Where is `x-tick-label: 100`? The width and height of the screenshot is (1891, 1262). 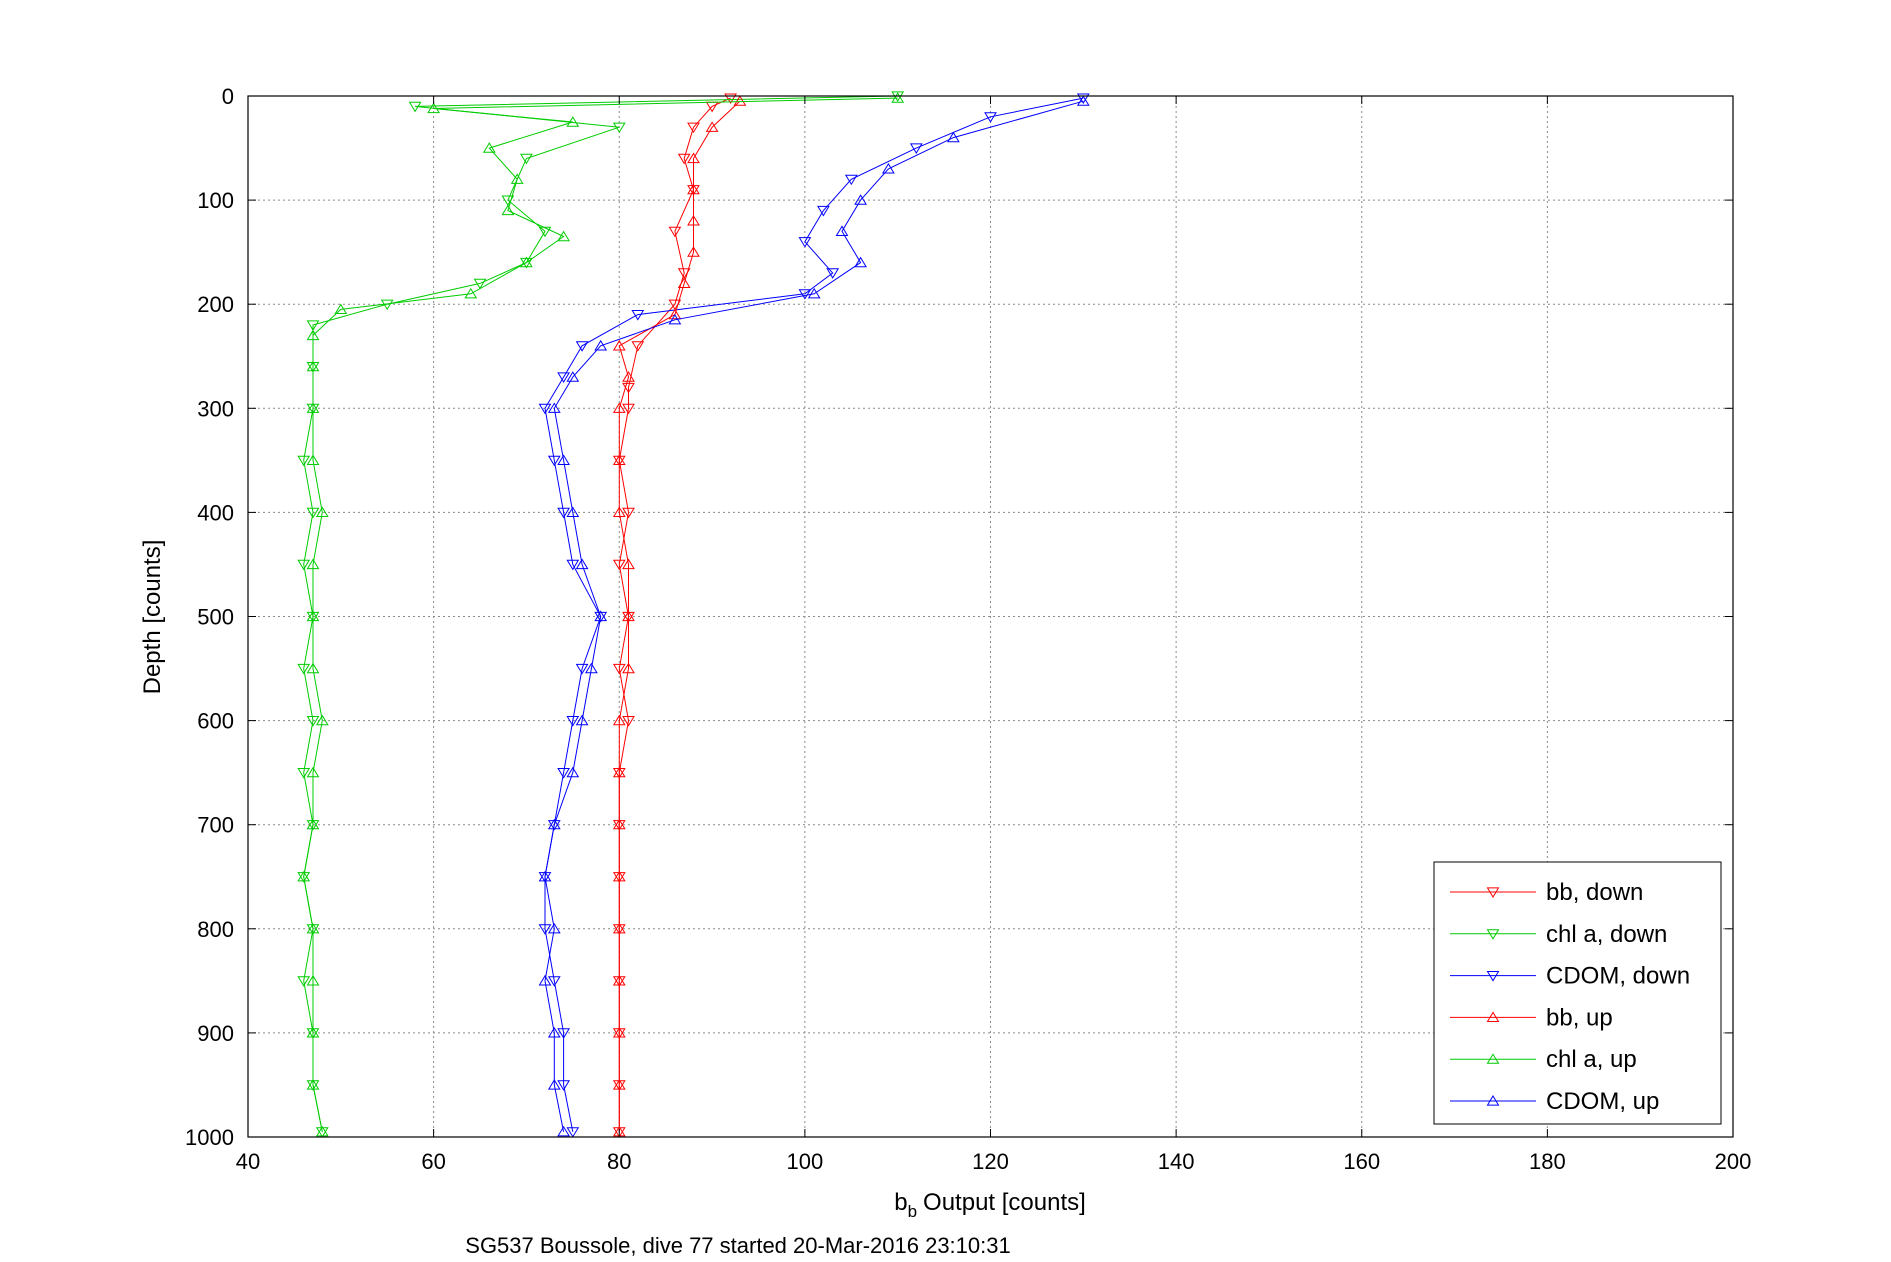 x-tick-label: 100 is located at coordinates (805, 1161).